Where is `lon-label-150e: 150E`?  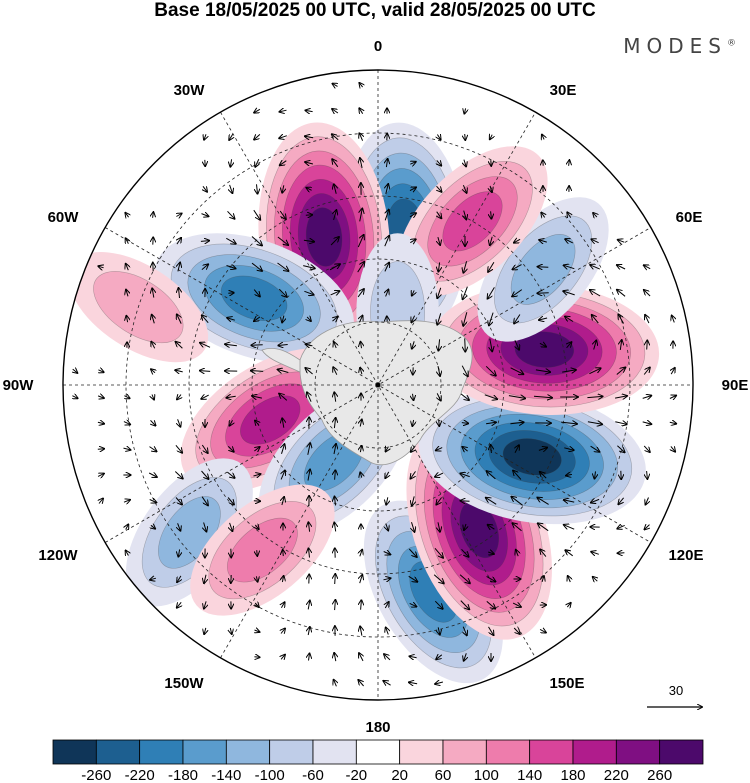 lon-label-150e: 150E is located at coordinates (566, 683).